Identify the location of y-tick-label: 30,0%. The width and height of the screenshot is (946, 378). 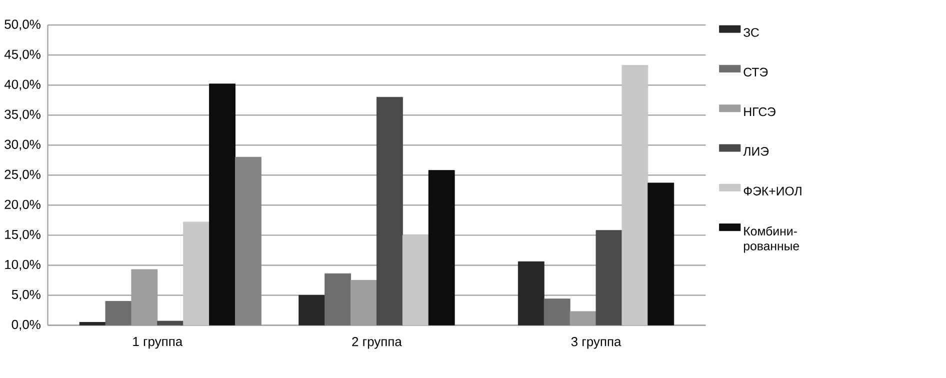
(22, 145).